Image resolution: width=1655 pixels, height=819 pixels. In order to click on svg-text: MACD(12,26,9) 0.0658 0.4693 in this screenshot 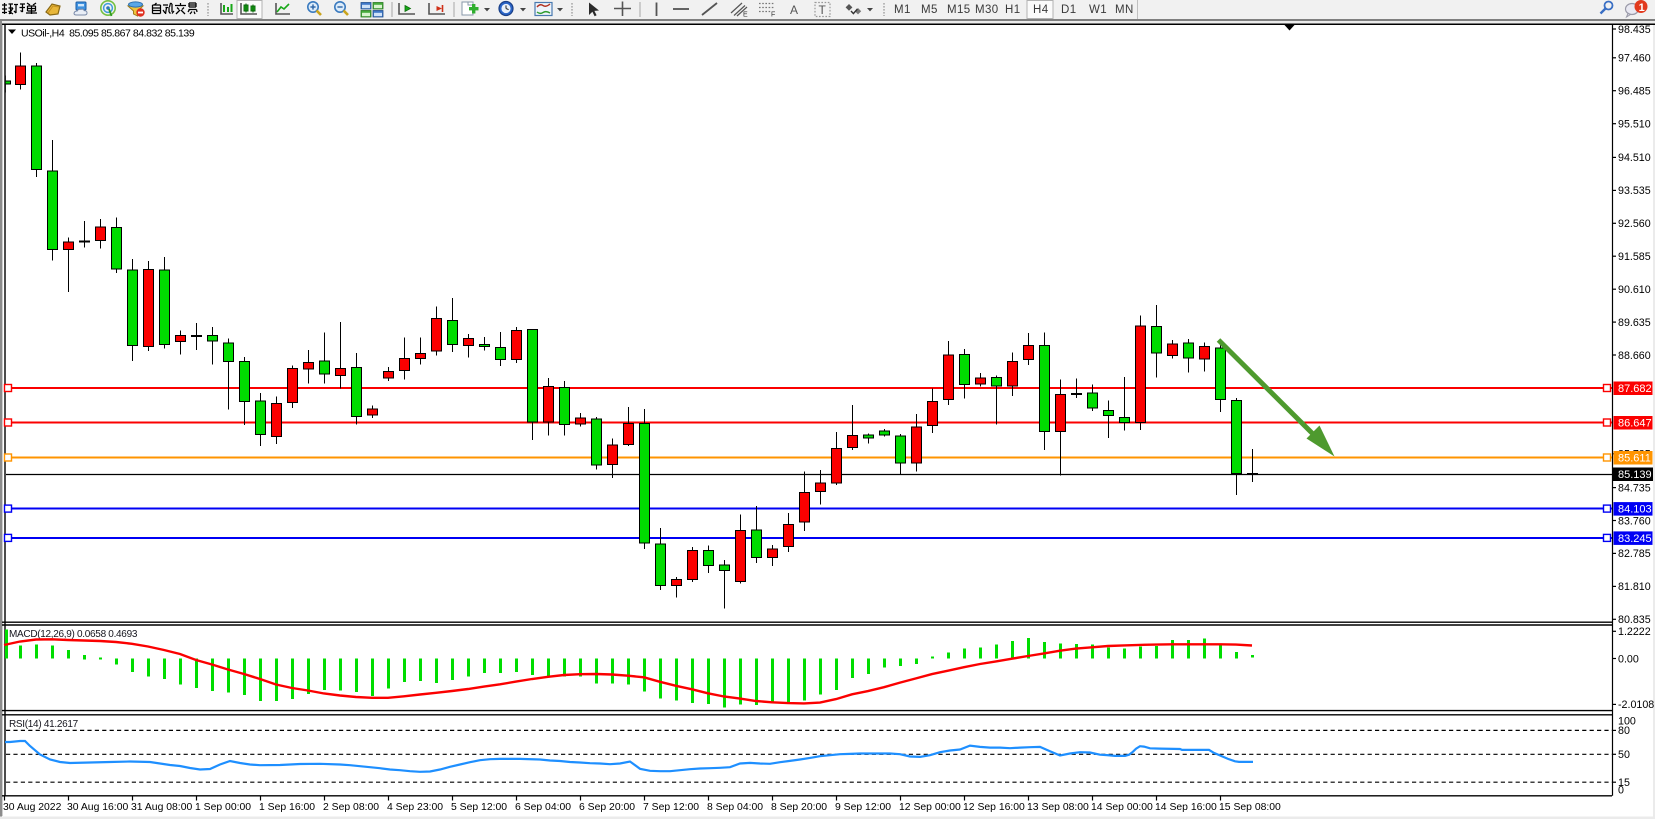, I will do `click(73, 634)`.